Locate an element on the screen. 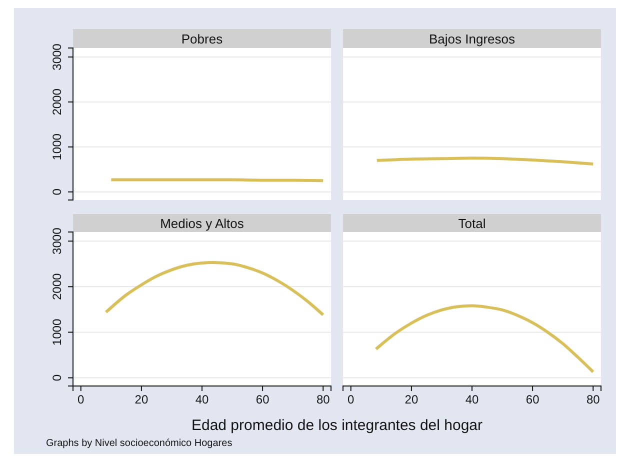 The height and width of the screenshot is (462, 630). chart-title: Bajos Ingresos is located at coordinates (472, 39).